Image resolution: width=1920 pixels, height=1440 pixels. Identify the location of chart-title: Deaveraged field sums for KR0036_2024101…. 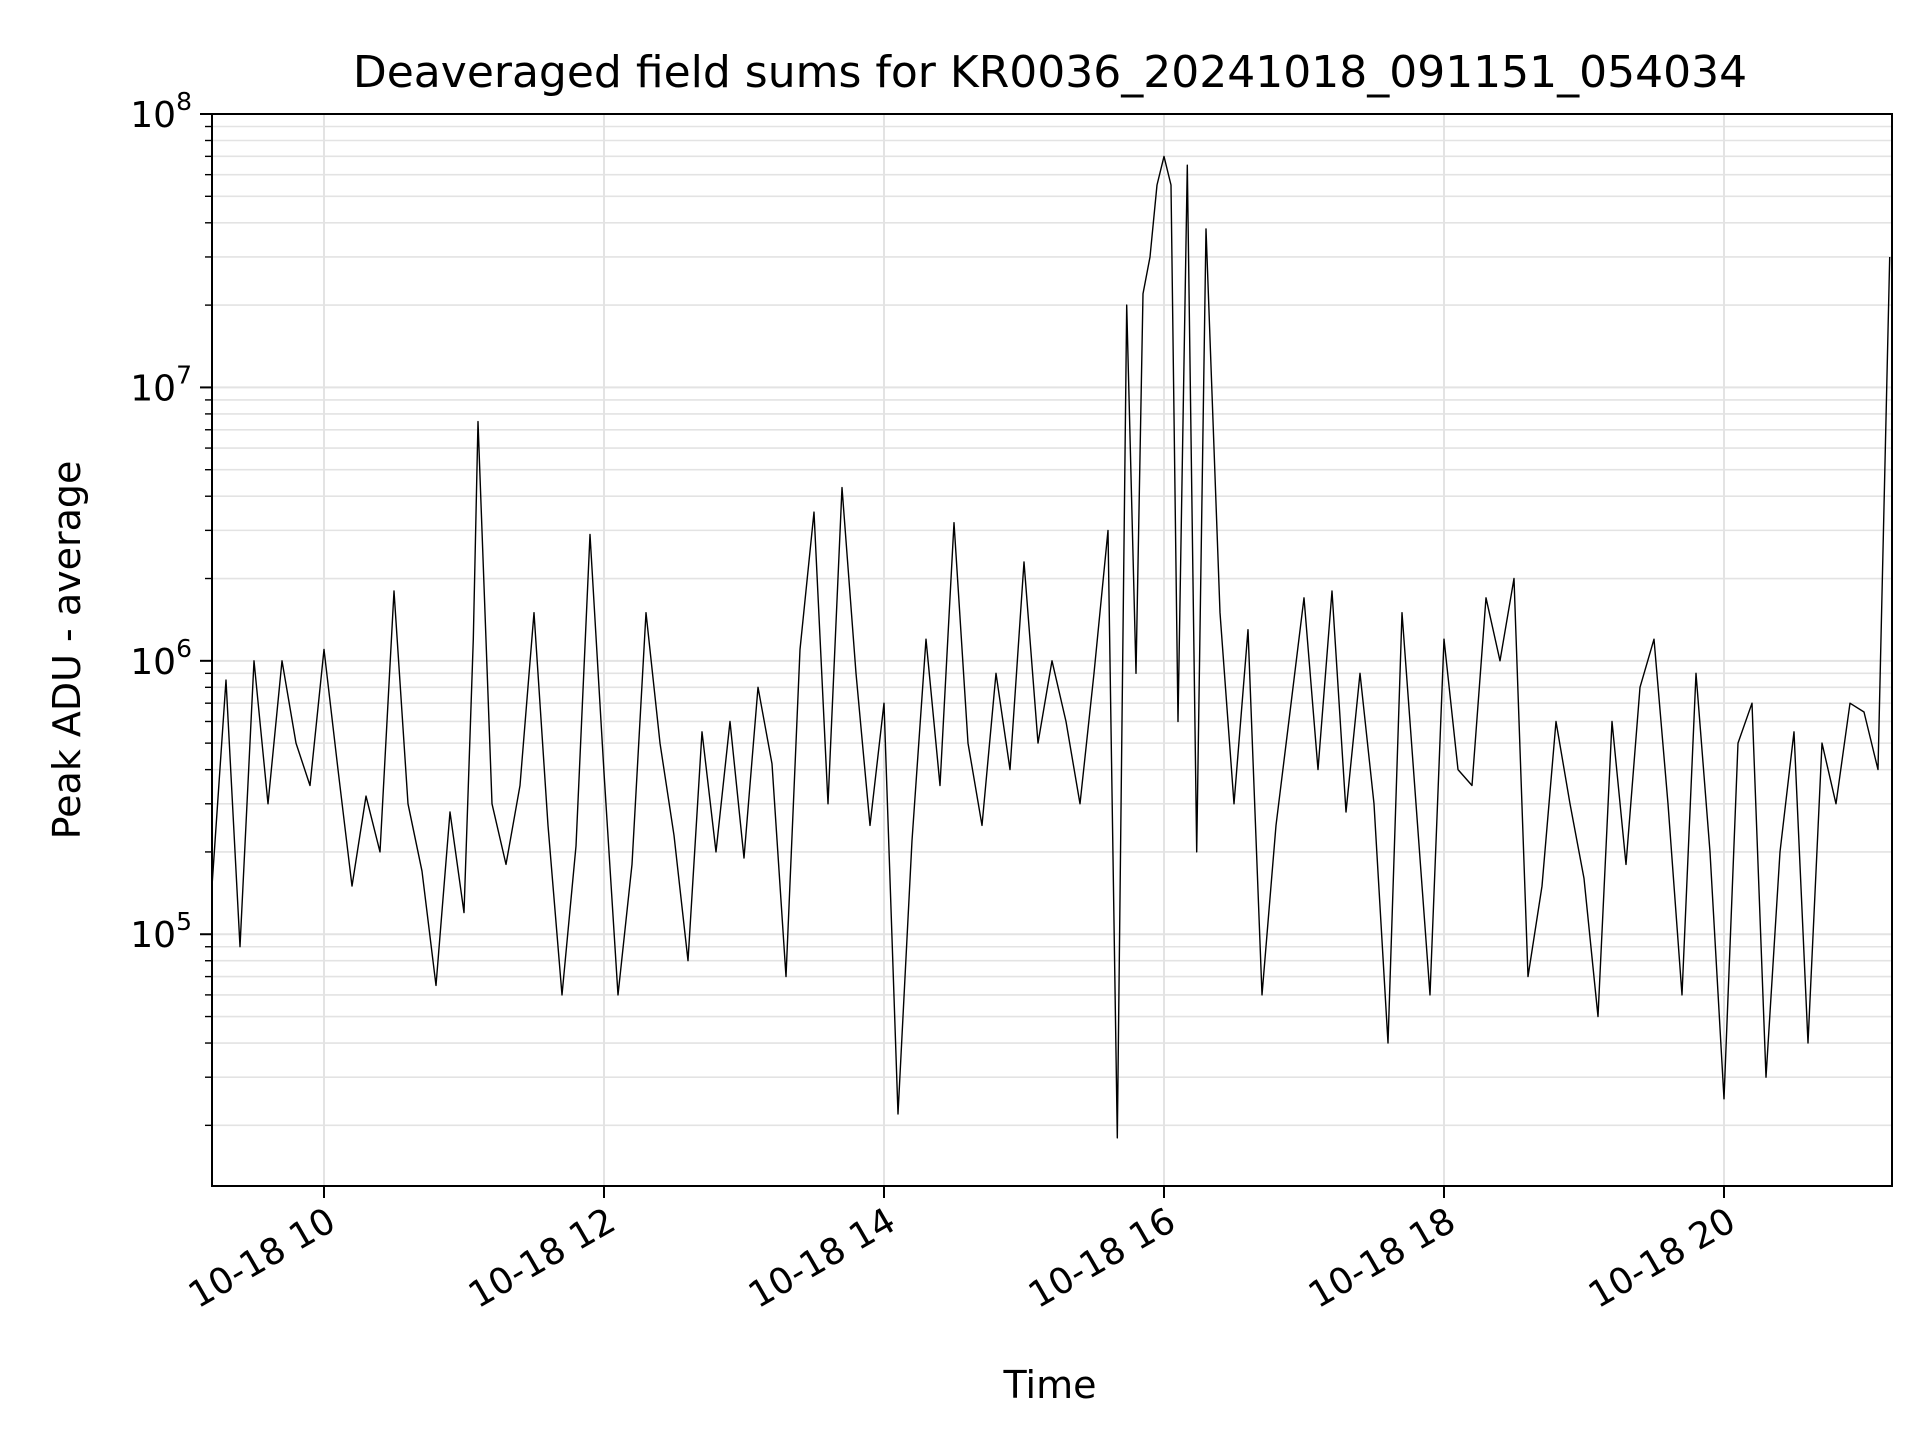
(1050, 72).